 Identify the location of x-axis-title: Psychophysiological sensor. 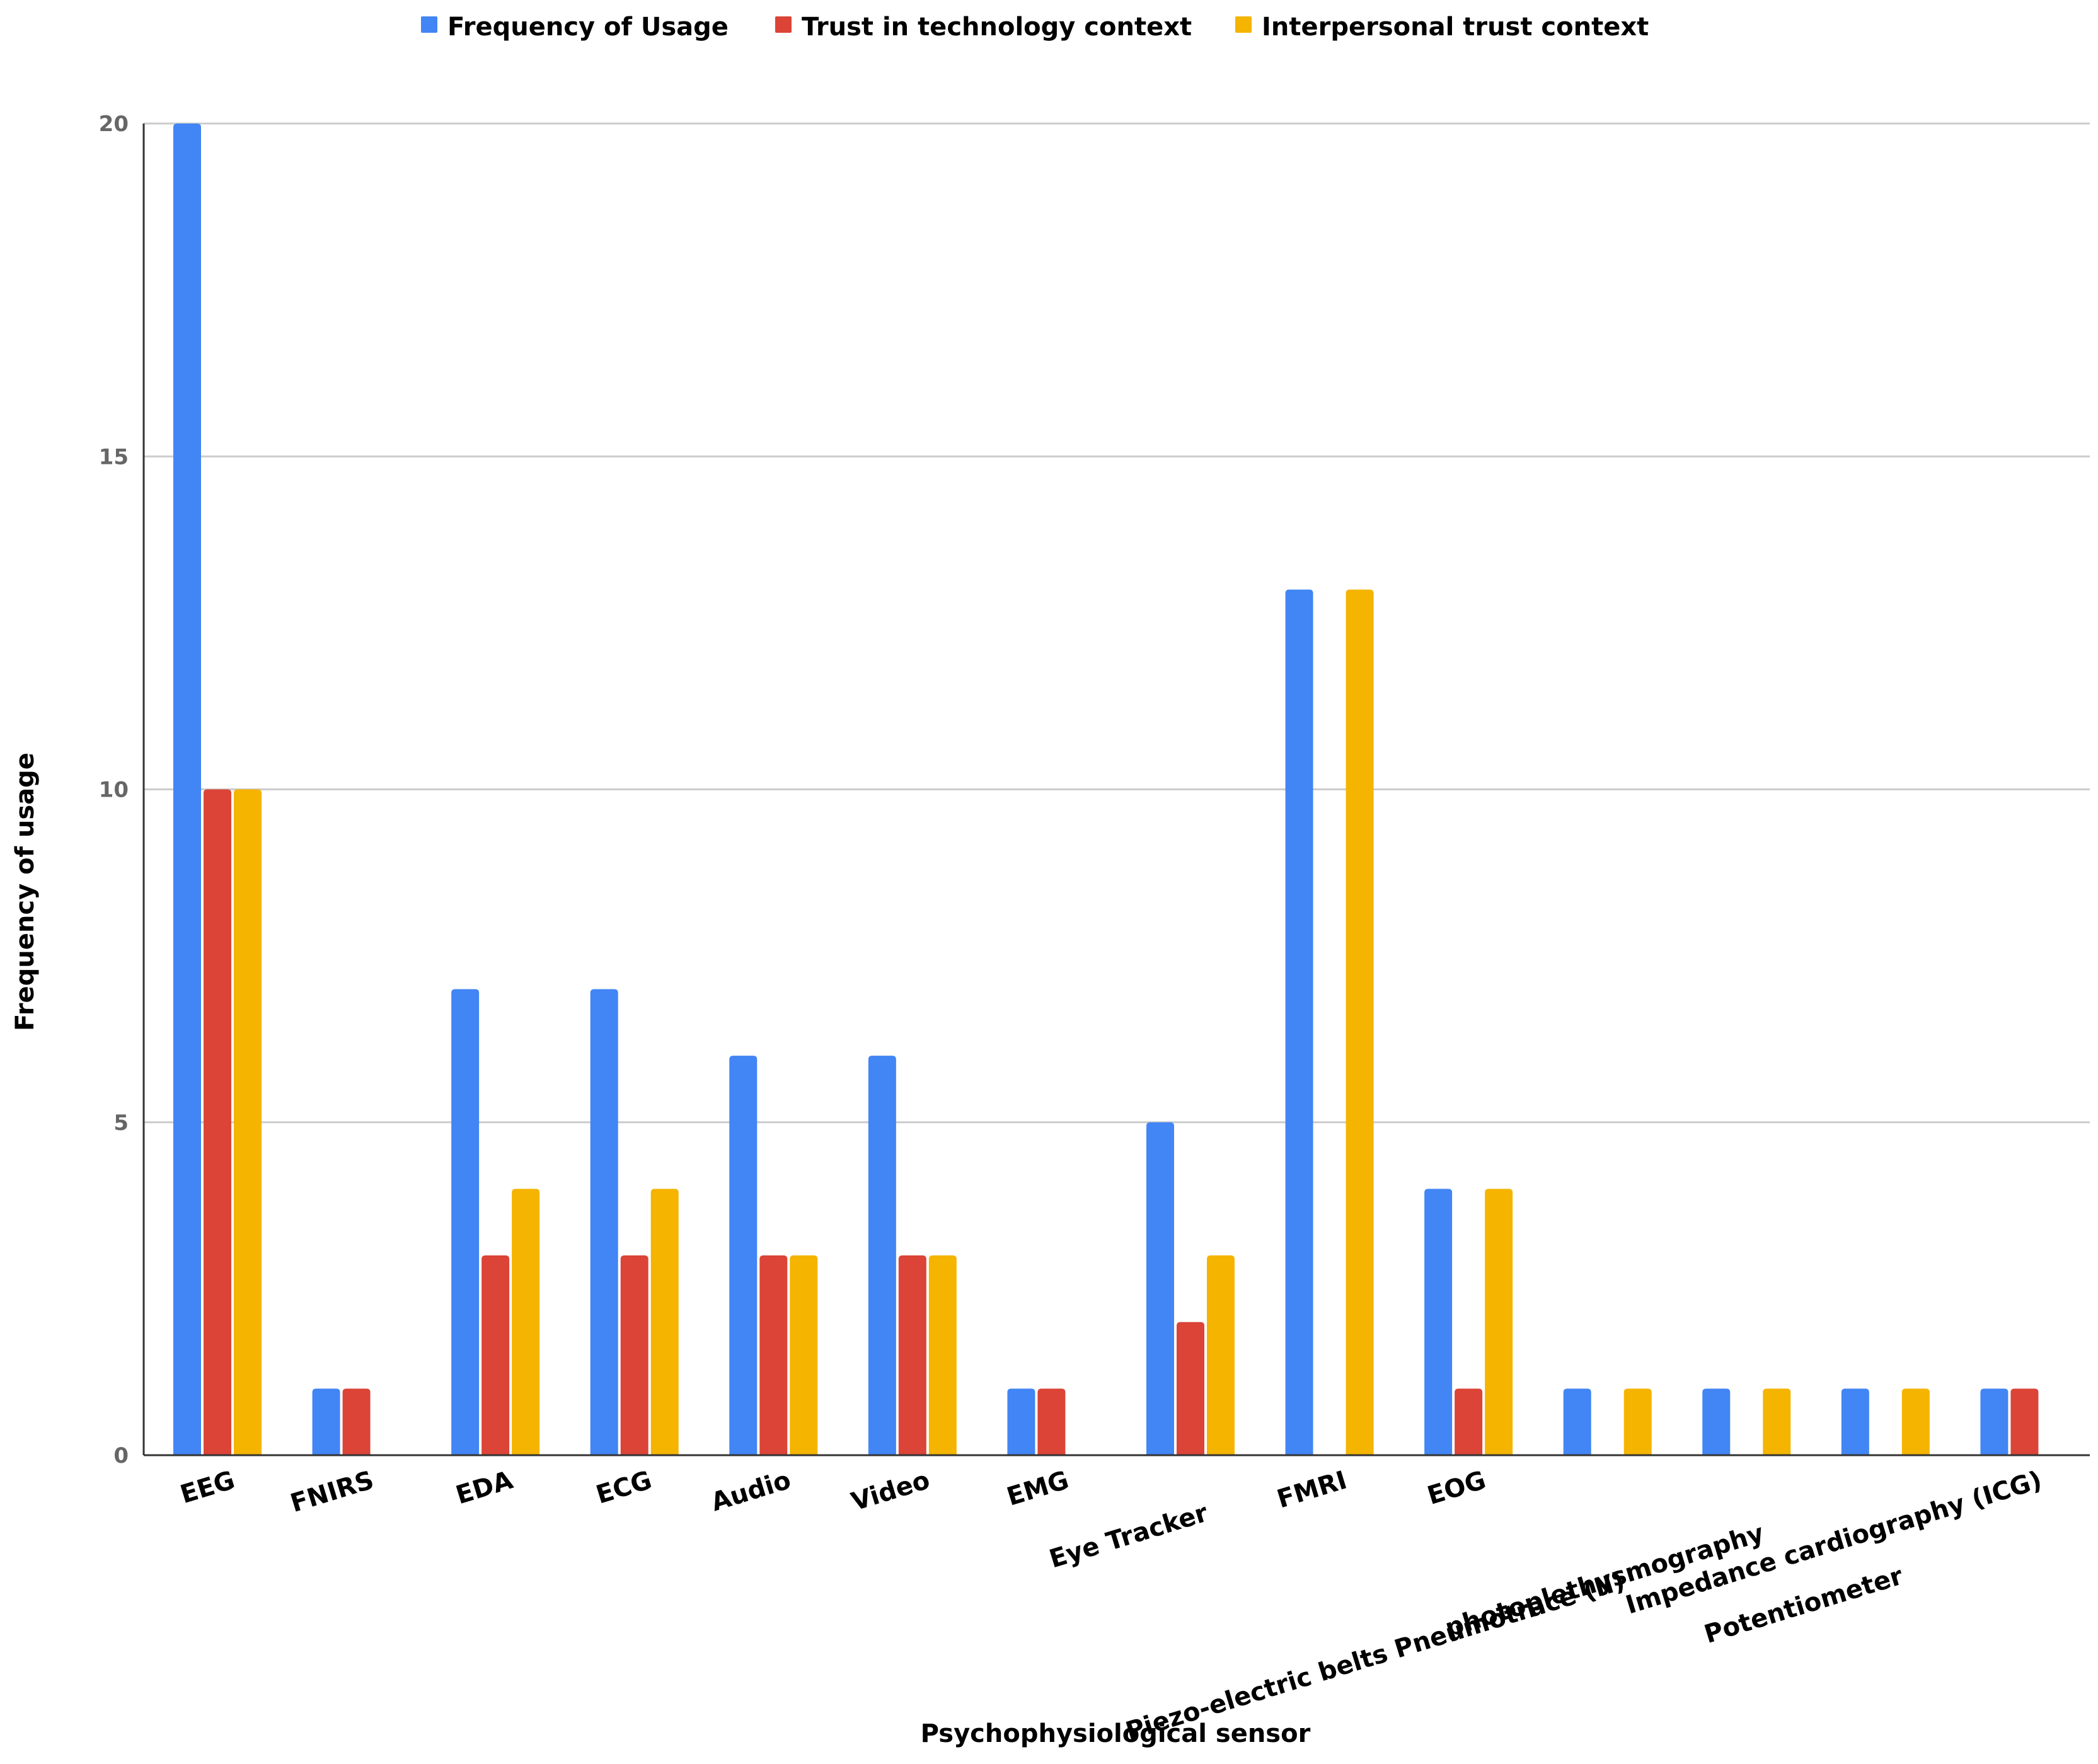
(1116, 1734).